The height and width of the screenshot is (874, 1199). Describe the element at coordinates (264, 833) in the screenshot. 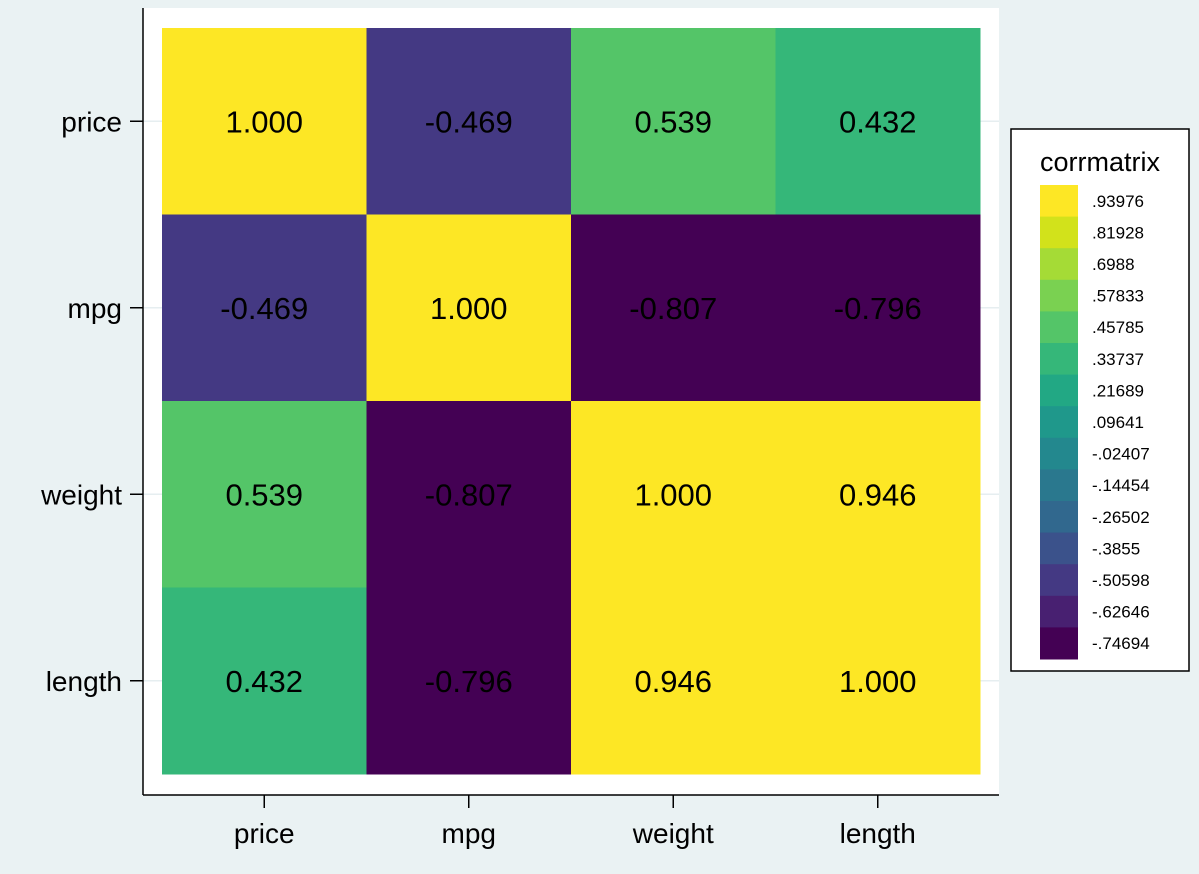

I see `x-tick-label: price` at that location.